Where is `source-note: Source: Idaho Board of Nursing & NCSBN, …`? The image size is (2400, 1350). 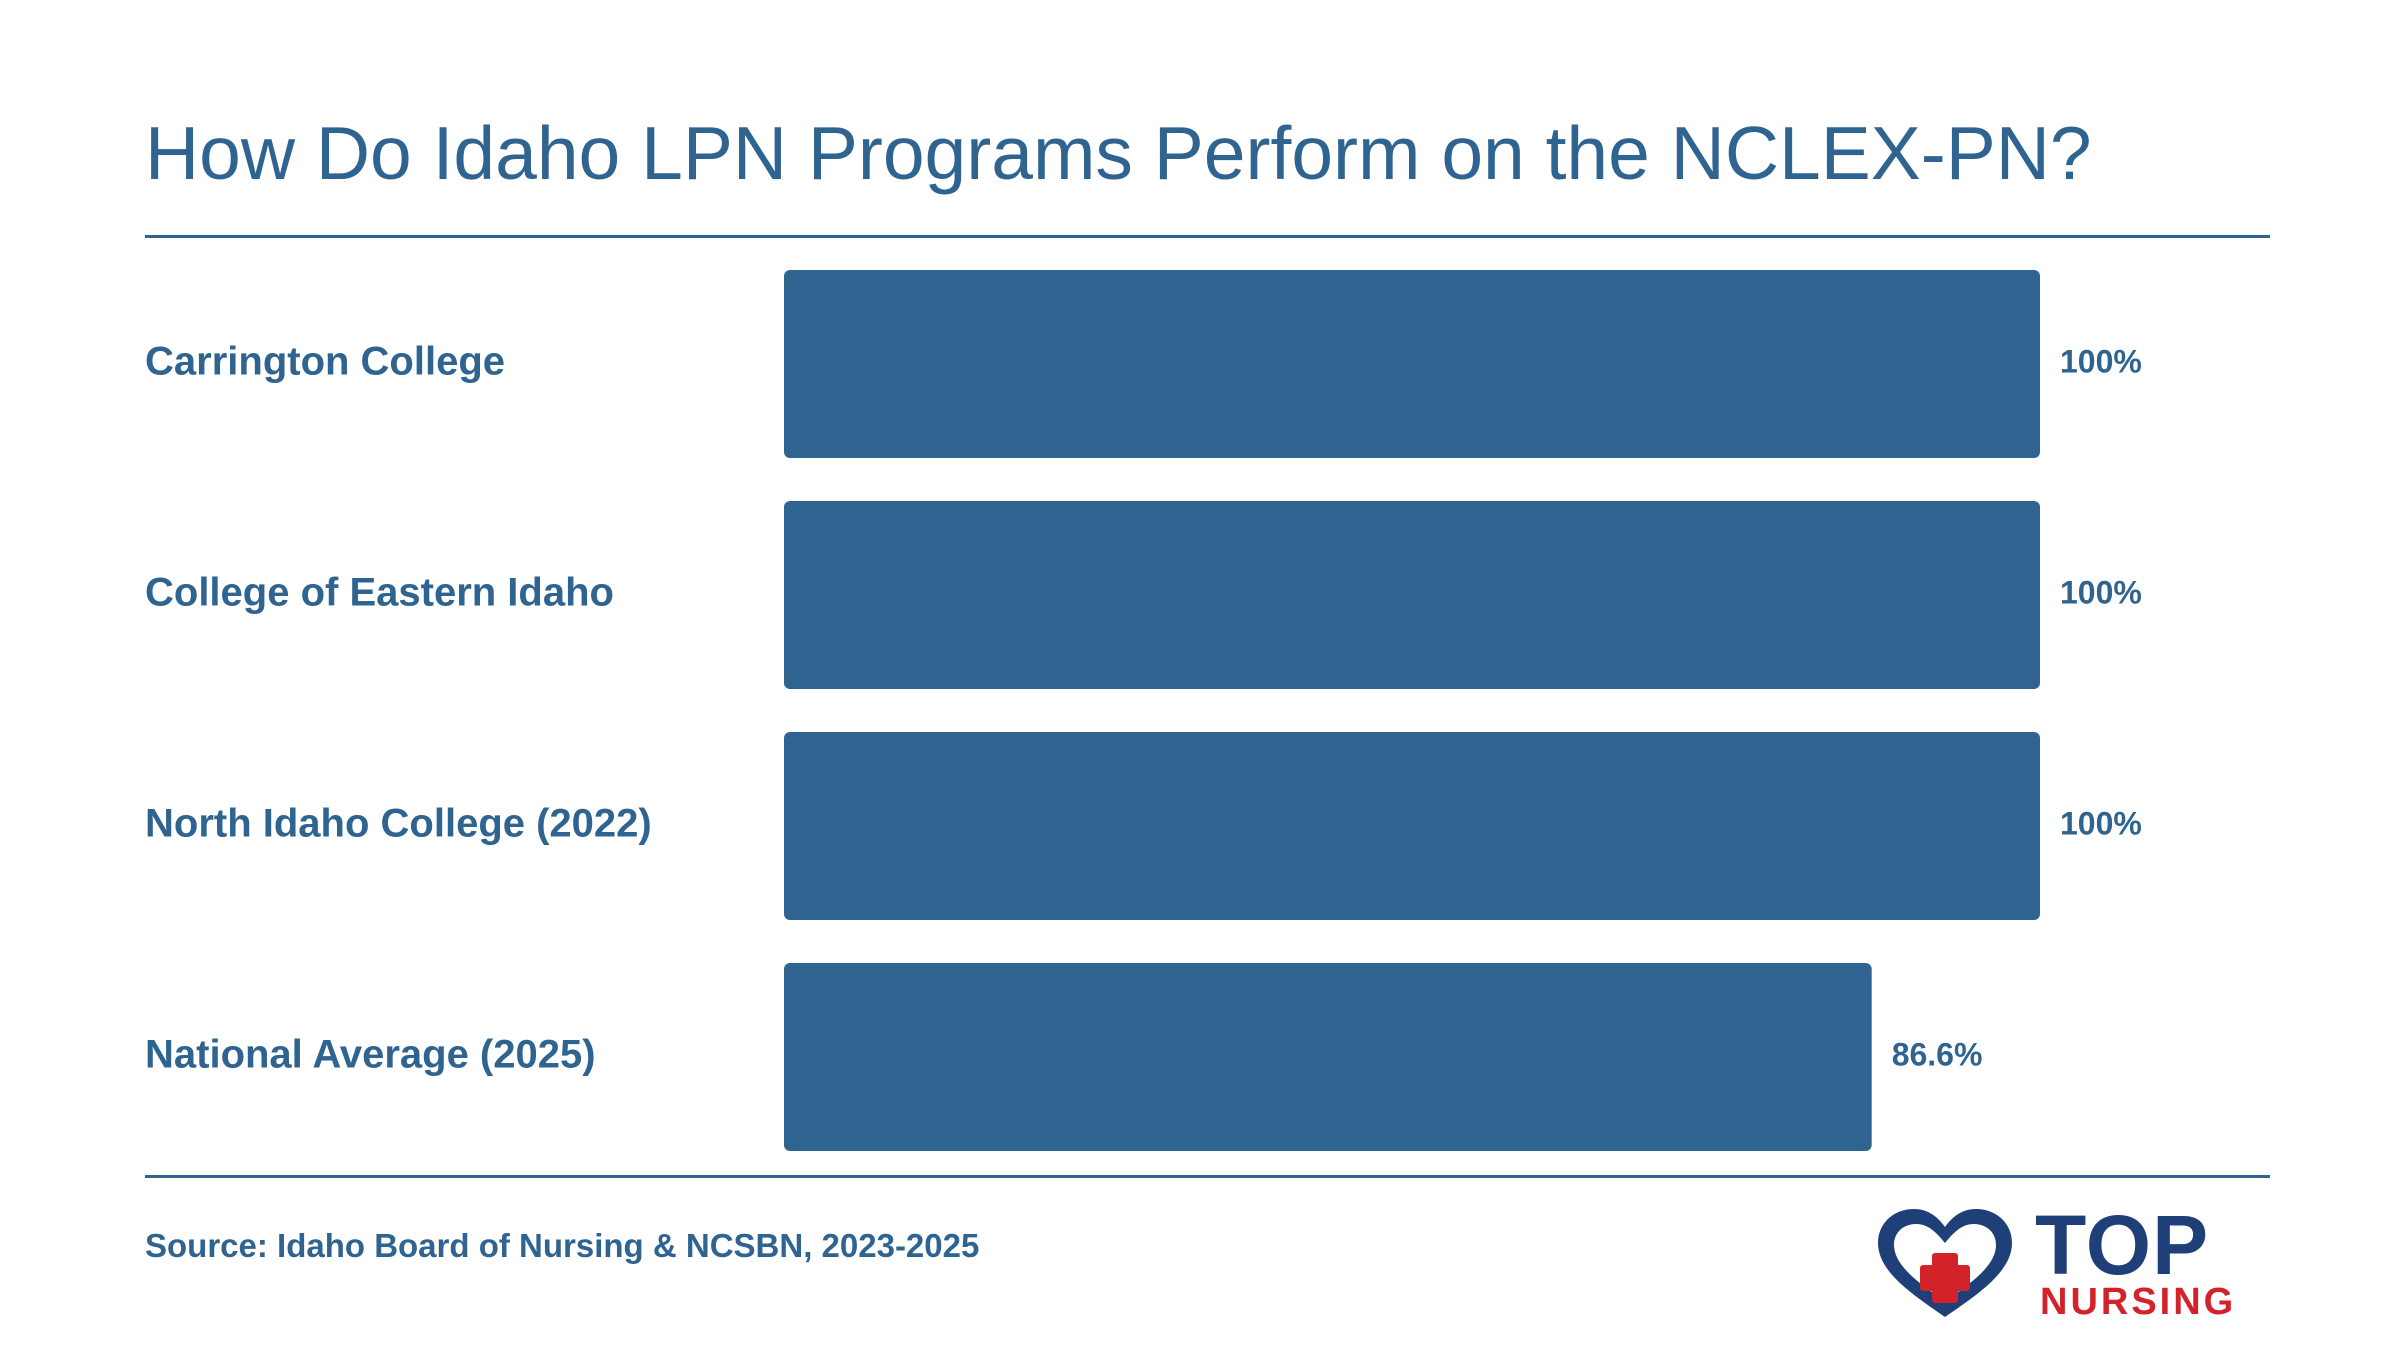
source-note: Source: Idaho Board of Nursing & NCSBN, … is located at coordinates (562, 1245).